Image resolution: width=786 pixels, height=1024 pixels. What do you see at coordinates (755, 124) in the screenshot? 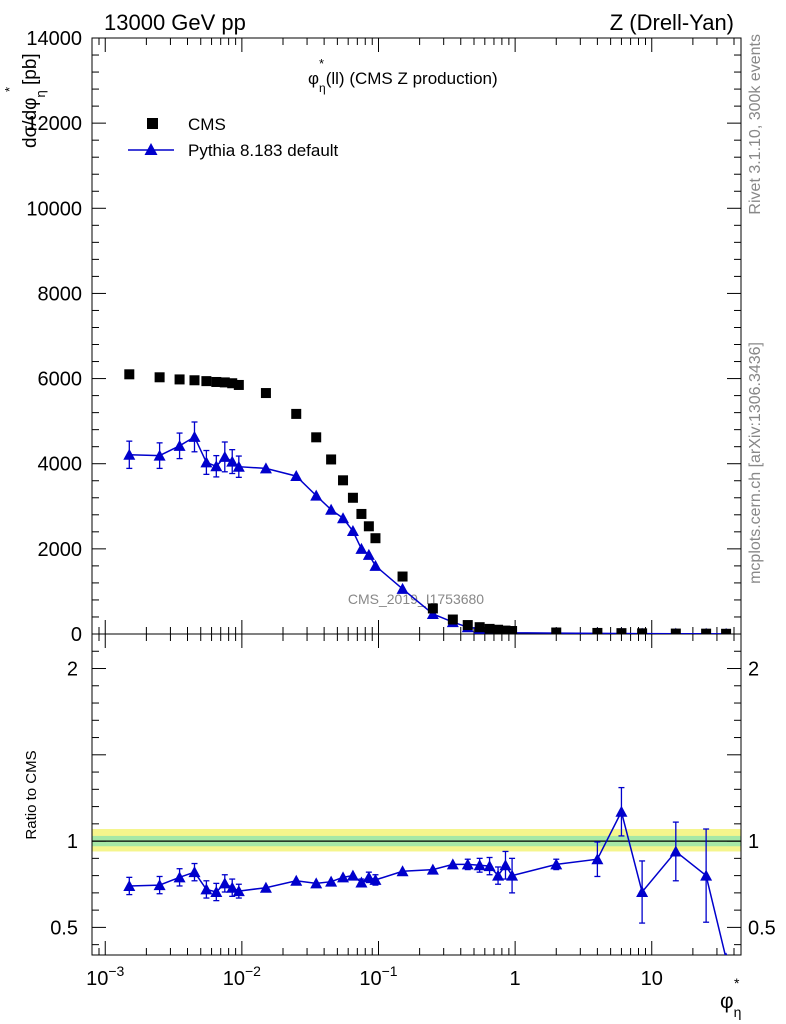
I see `rivet-label: Rivet 3.1.10, 300k events` at bounding box center [755, 124].